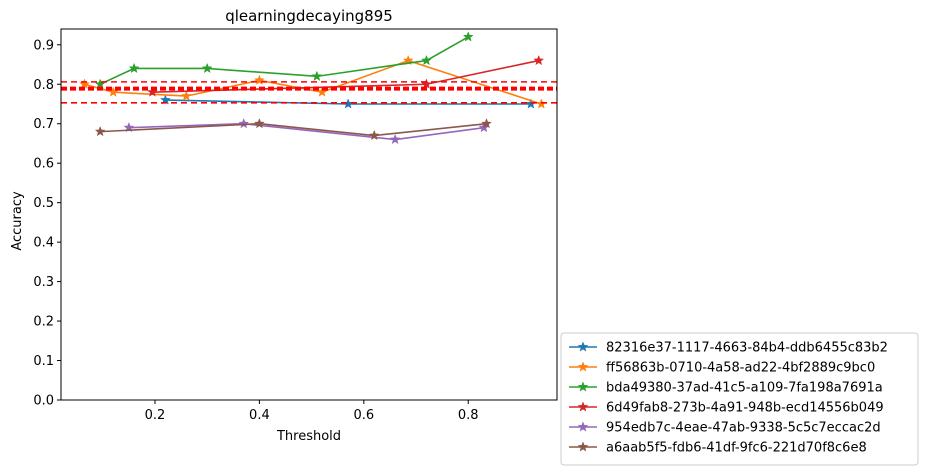 The image size is (926, 474). What do you see at coordinates (43, 45) in the screenshot?
I see `y-tick-label: 0.9` at bounding box center [43, 45].